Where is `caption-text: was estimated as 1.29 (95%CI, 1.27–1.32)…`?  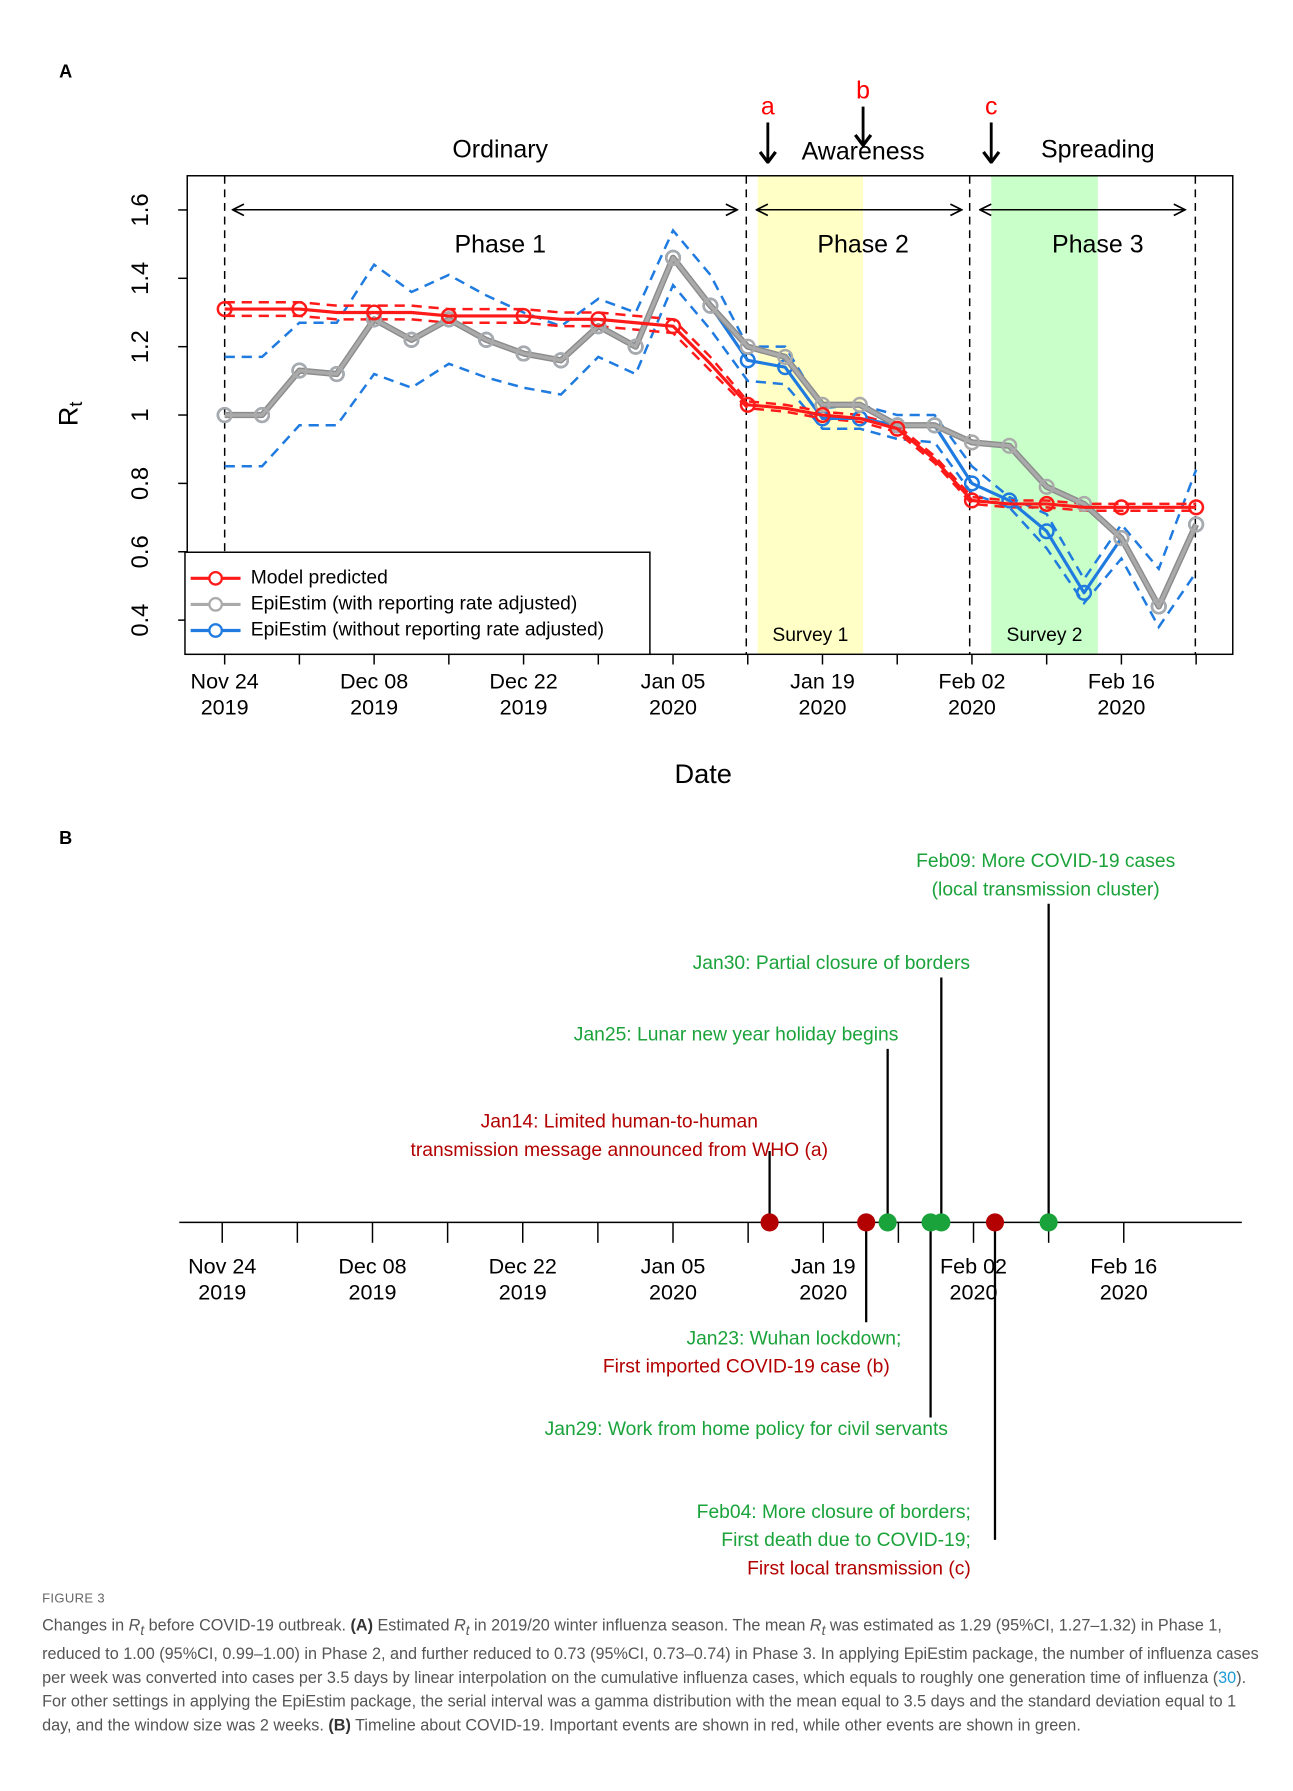
caption-text: was estimated as 1.29 (95%CI, 1.27–1.32)… is located at coordinates (650, 1652).